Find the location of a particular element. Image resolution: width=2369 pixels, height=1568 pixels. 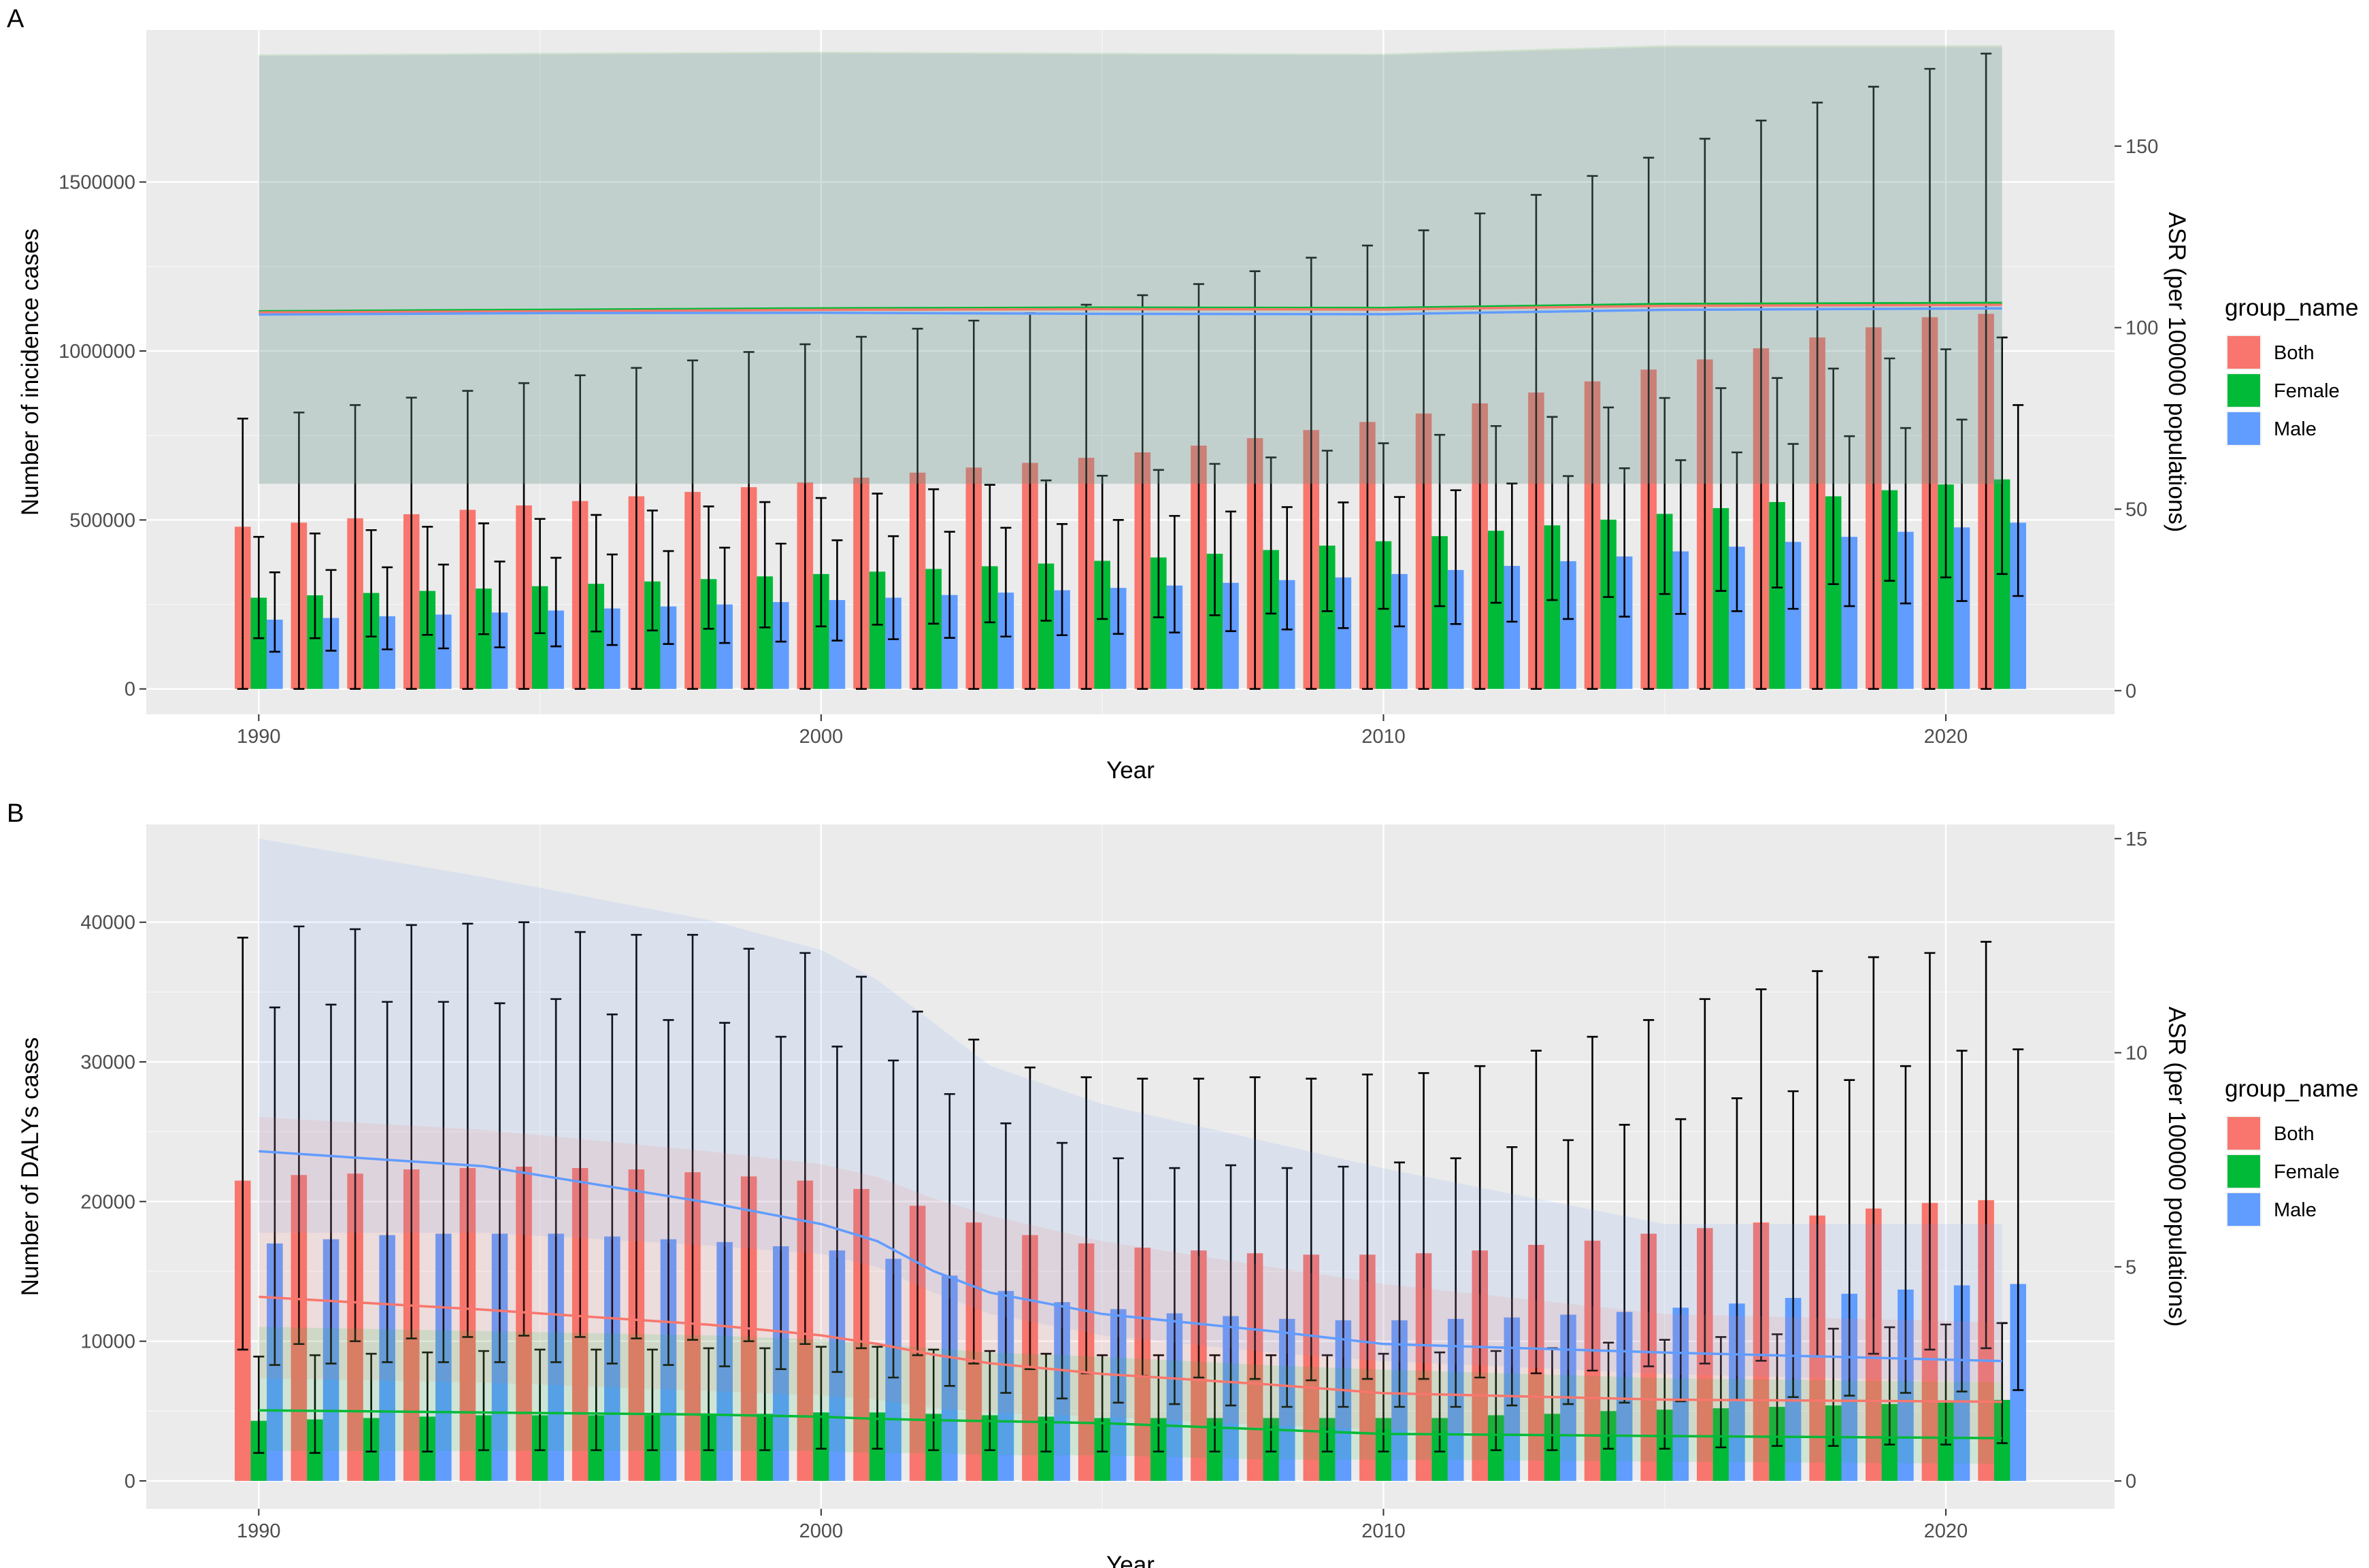

y2-tick-label: 10 is located at coordinates (2136, 1054).